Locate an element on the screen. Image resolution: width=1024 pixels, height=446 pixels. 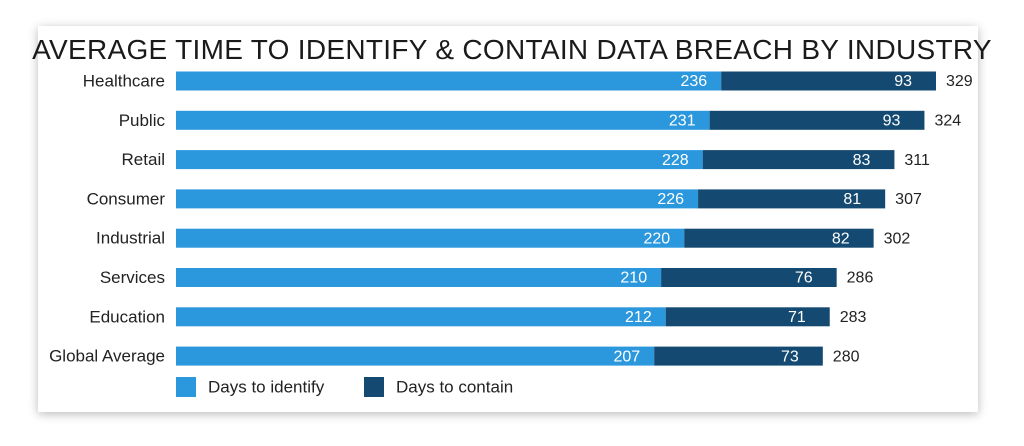
category-label-education: Education is located at coordinates (127, 316).